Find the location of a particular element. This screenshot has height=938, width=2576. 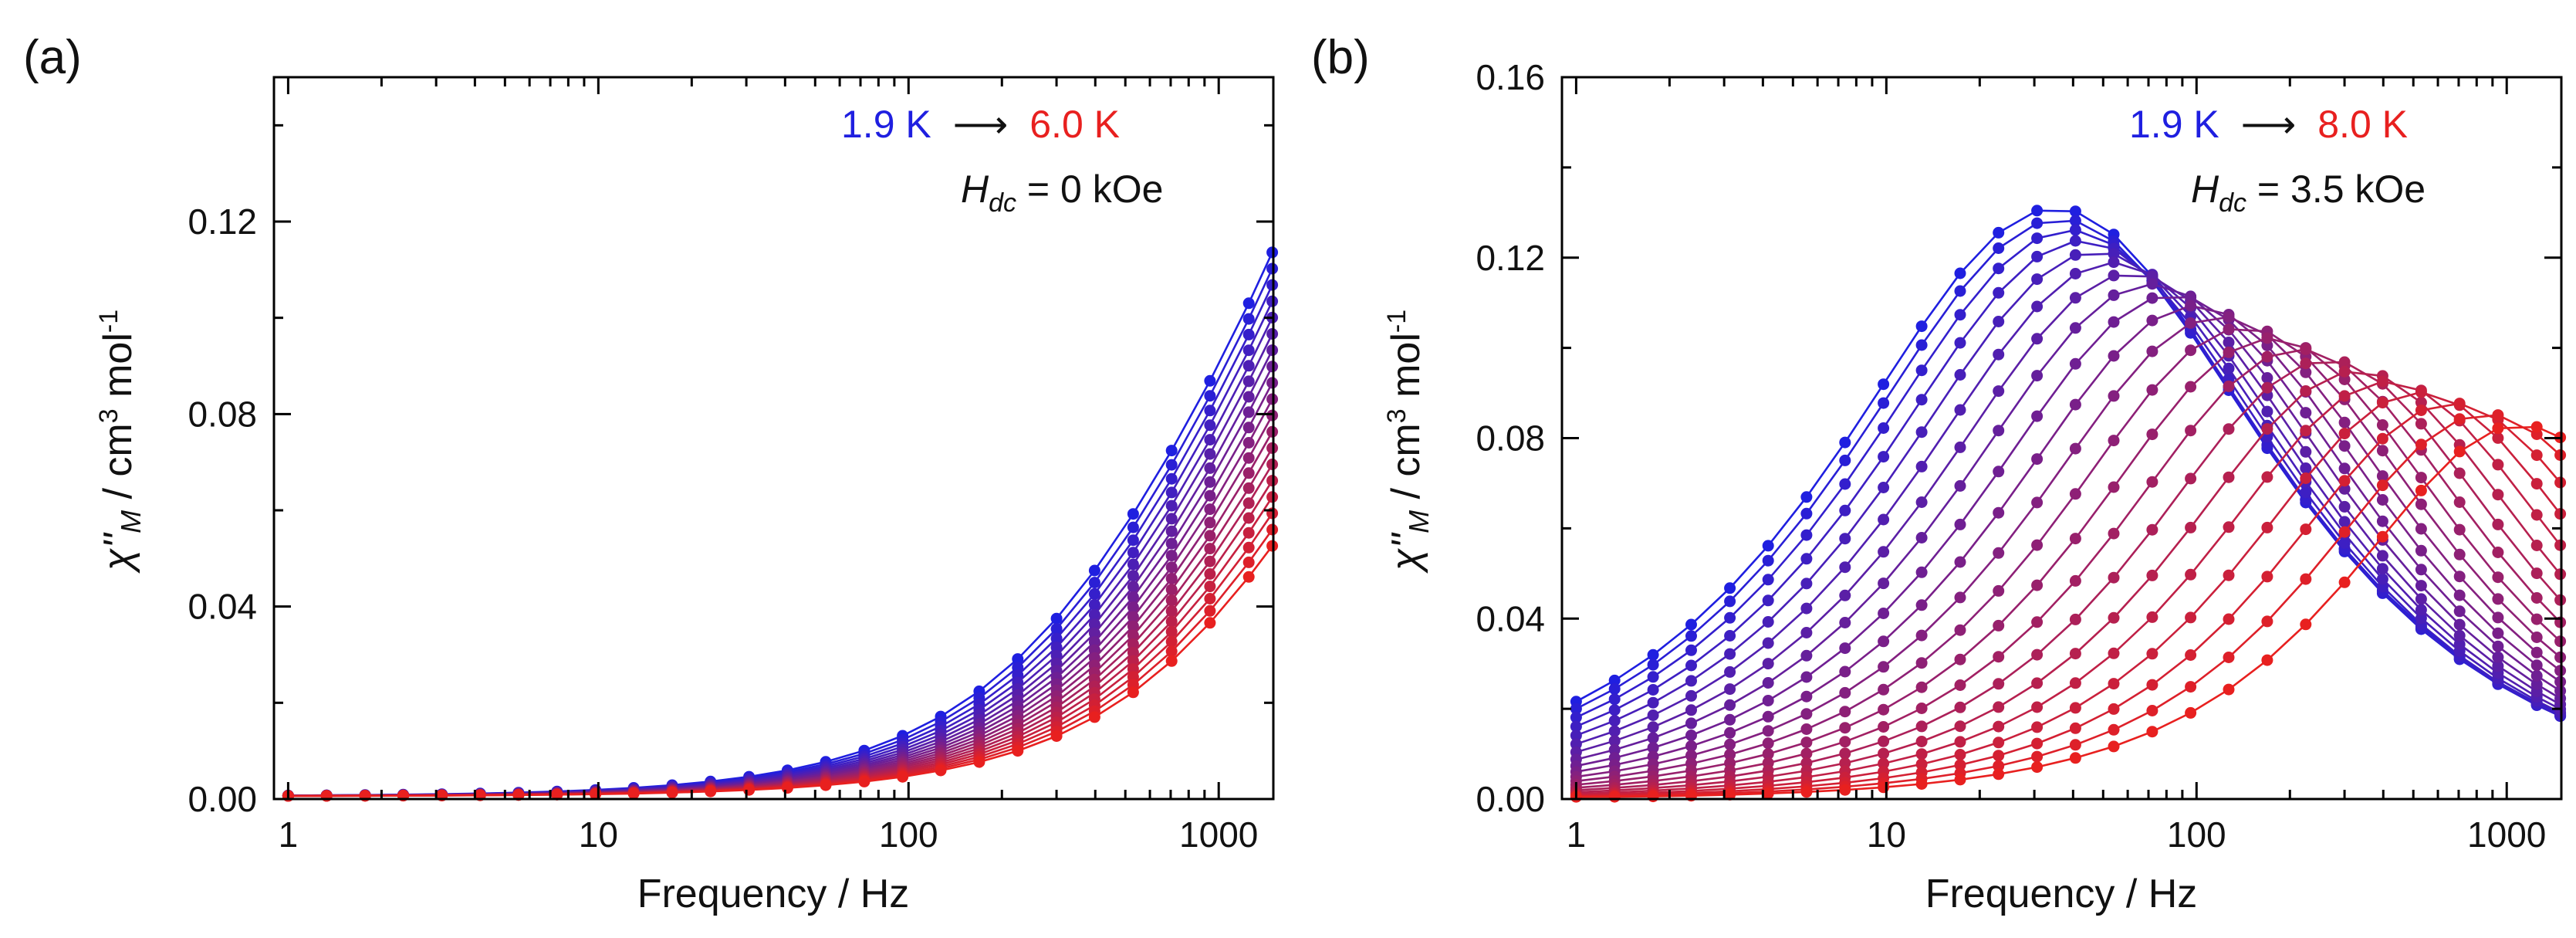

legend-field-a: Hdc = 0 kOe is located at coordinates (1062, 193).